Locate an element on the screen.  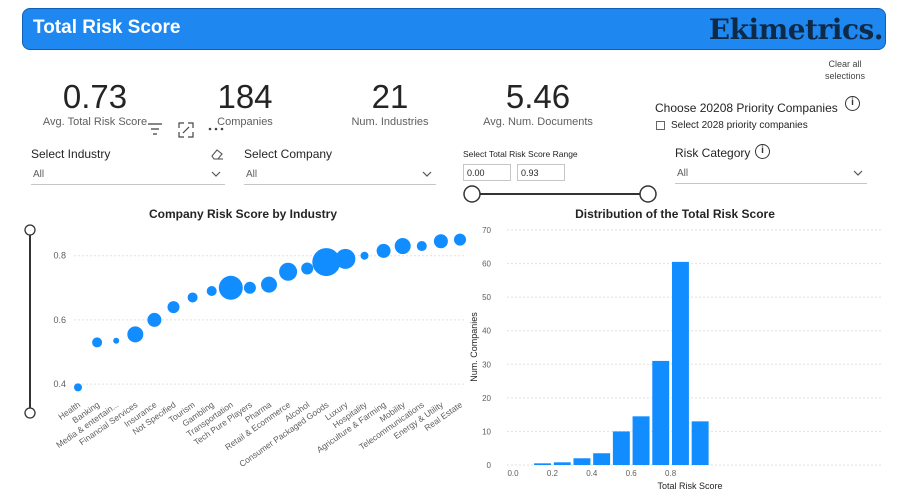
priority-checkbox is located at coordinates (660, 125).